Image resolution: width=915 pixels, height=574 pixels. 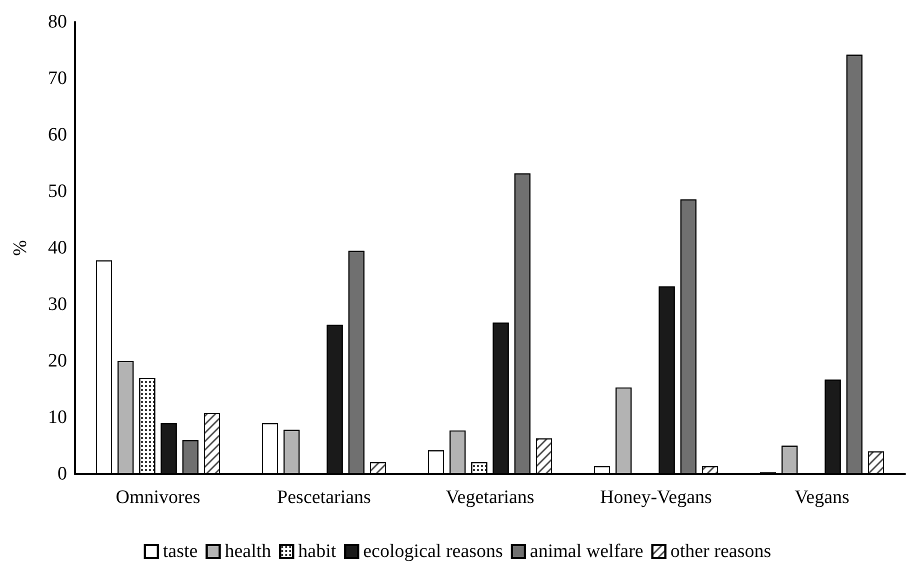 What do you see at coordinates (180, 551) in the screenshot?
I see `legend-label: taste` at bounding box center [180, 551].